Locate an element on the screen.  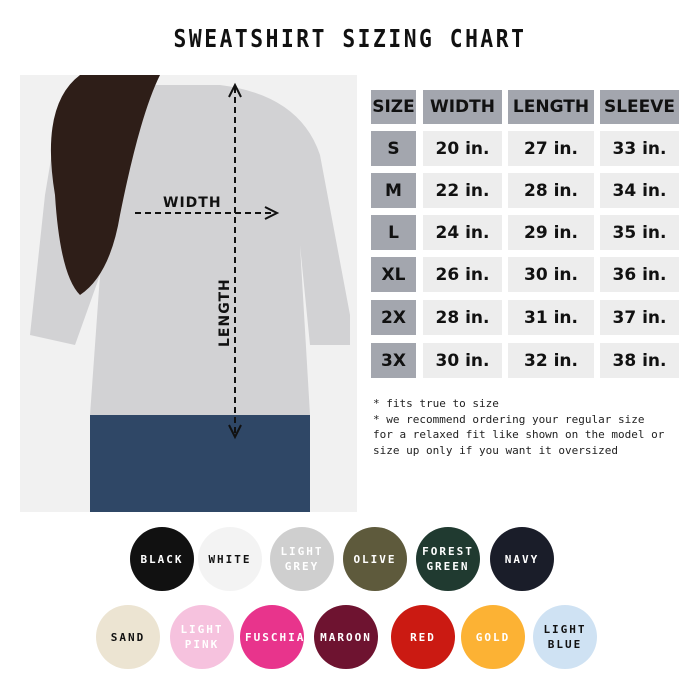
color-name: OLIVE is located at coordinates (375, 559).